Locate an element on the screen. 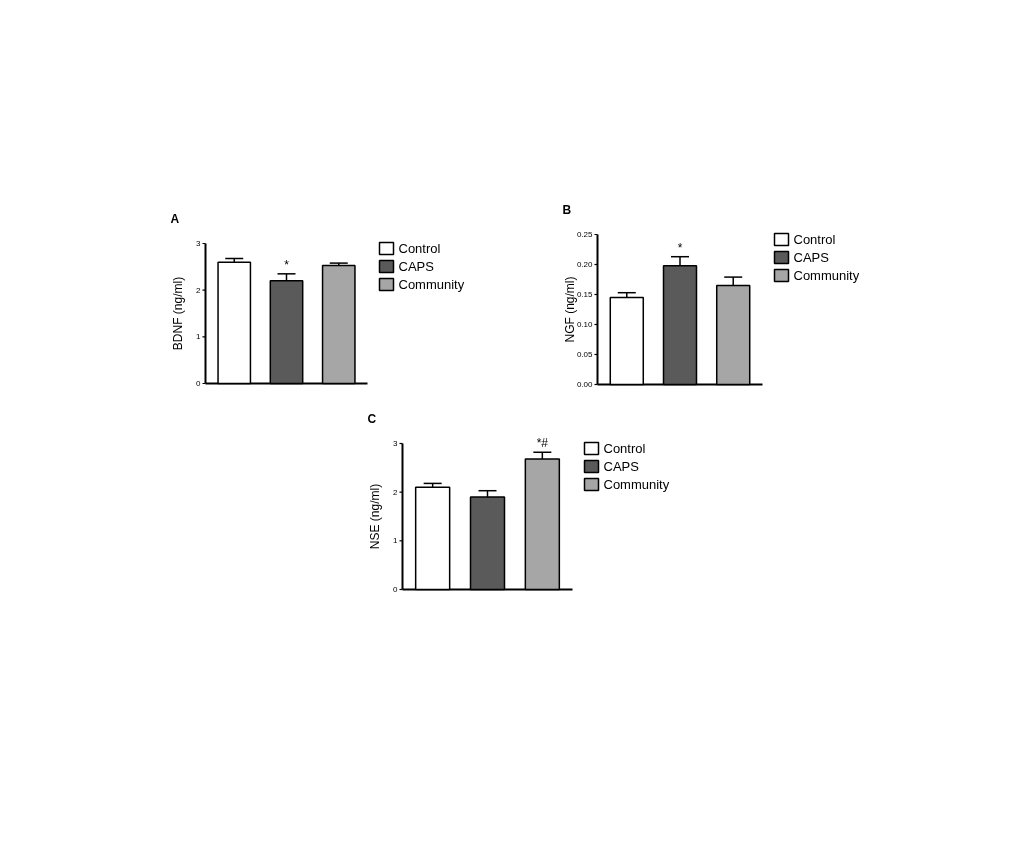  chart-title: A is located at coordinates (175, 218).